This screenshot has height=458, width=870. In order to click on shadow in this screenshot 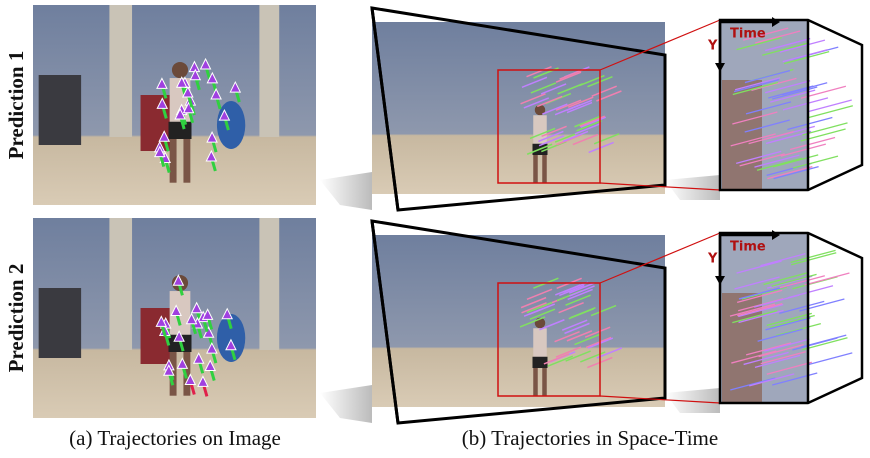, I will do `click(346, 404)`.